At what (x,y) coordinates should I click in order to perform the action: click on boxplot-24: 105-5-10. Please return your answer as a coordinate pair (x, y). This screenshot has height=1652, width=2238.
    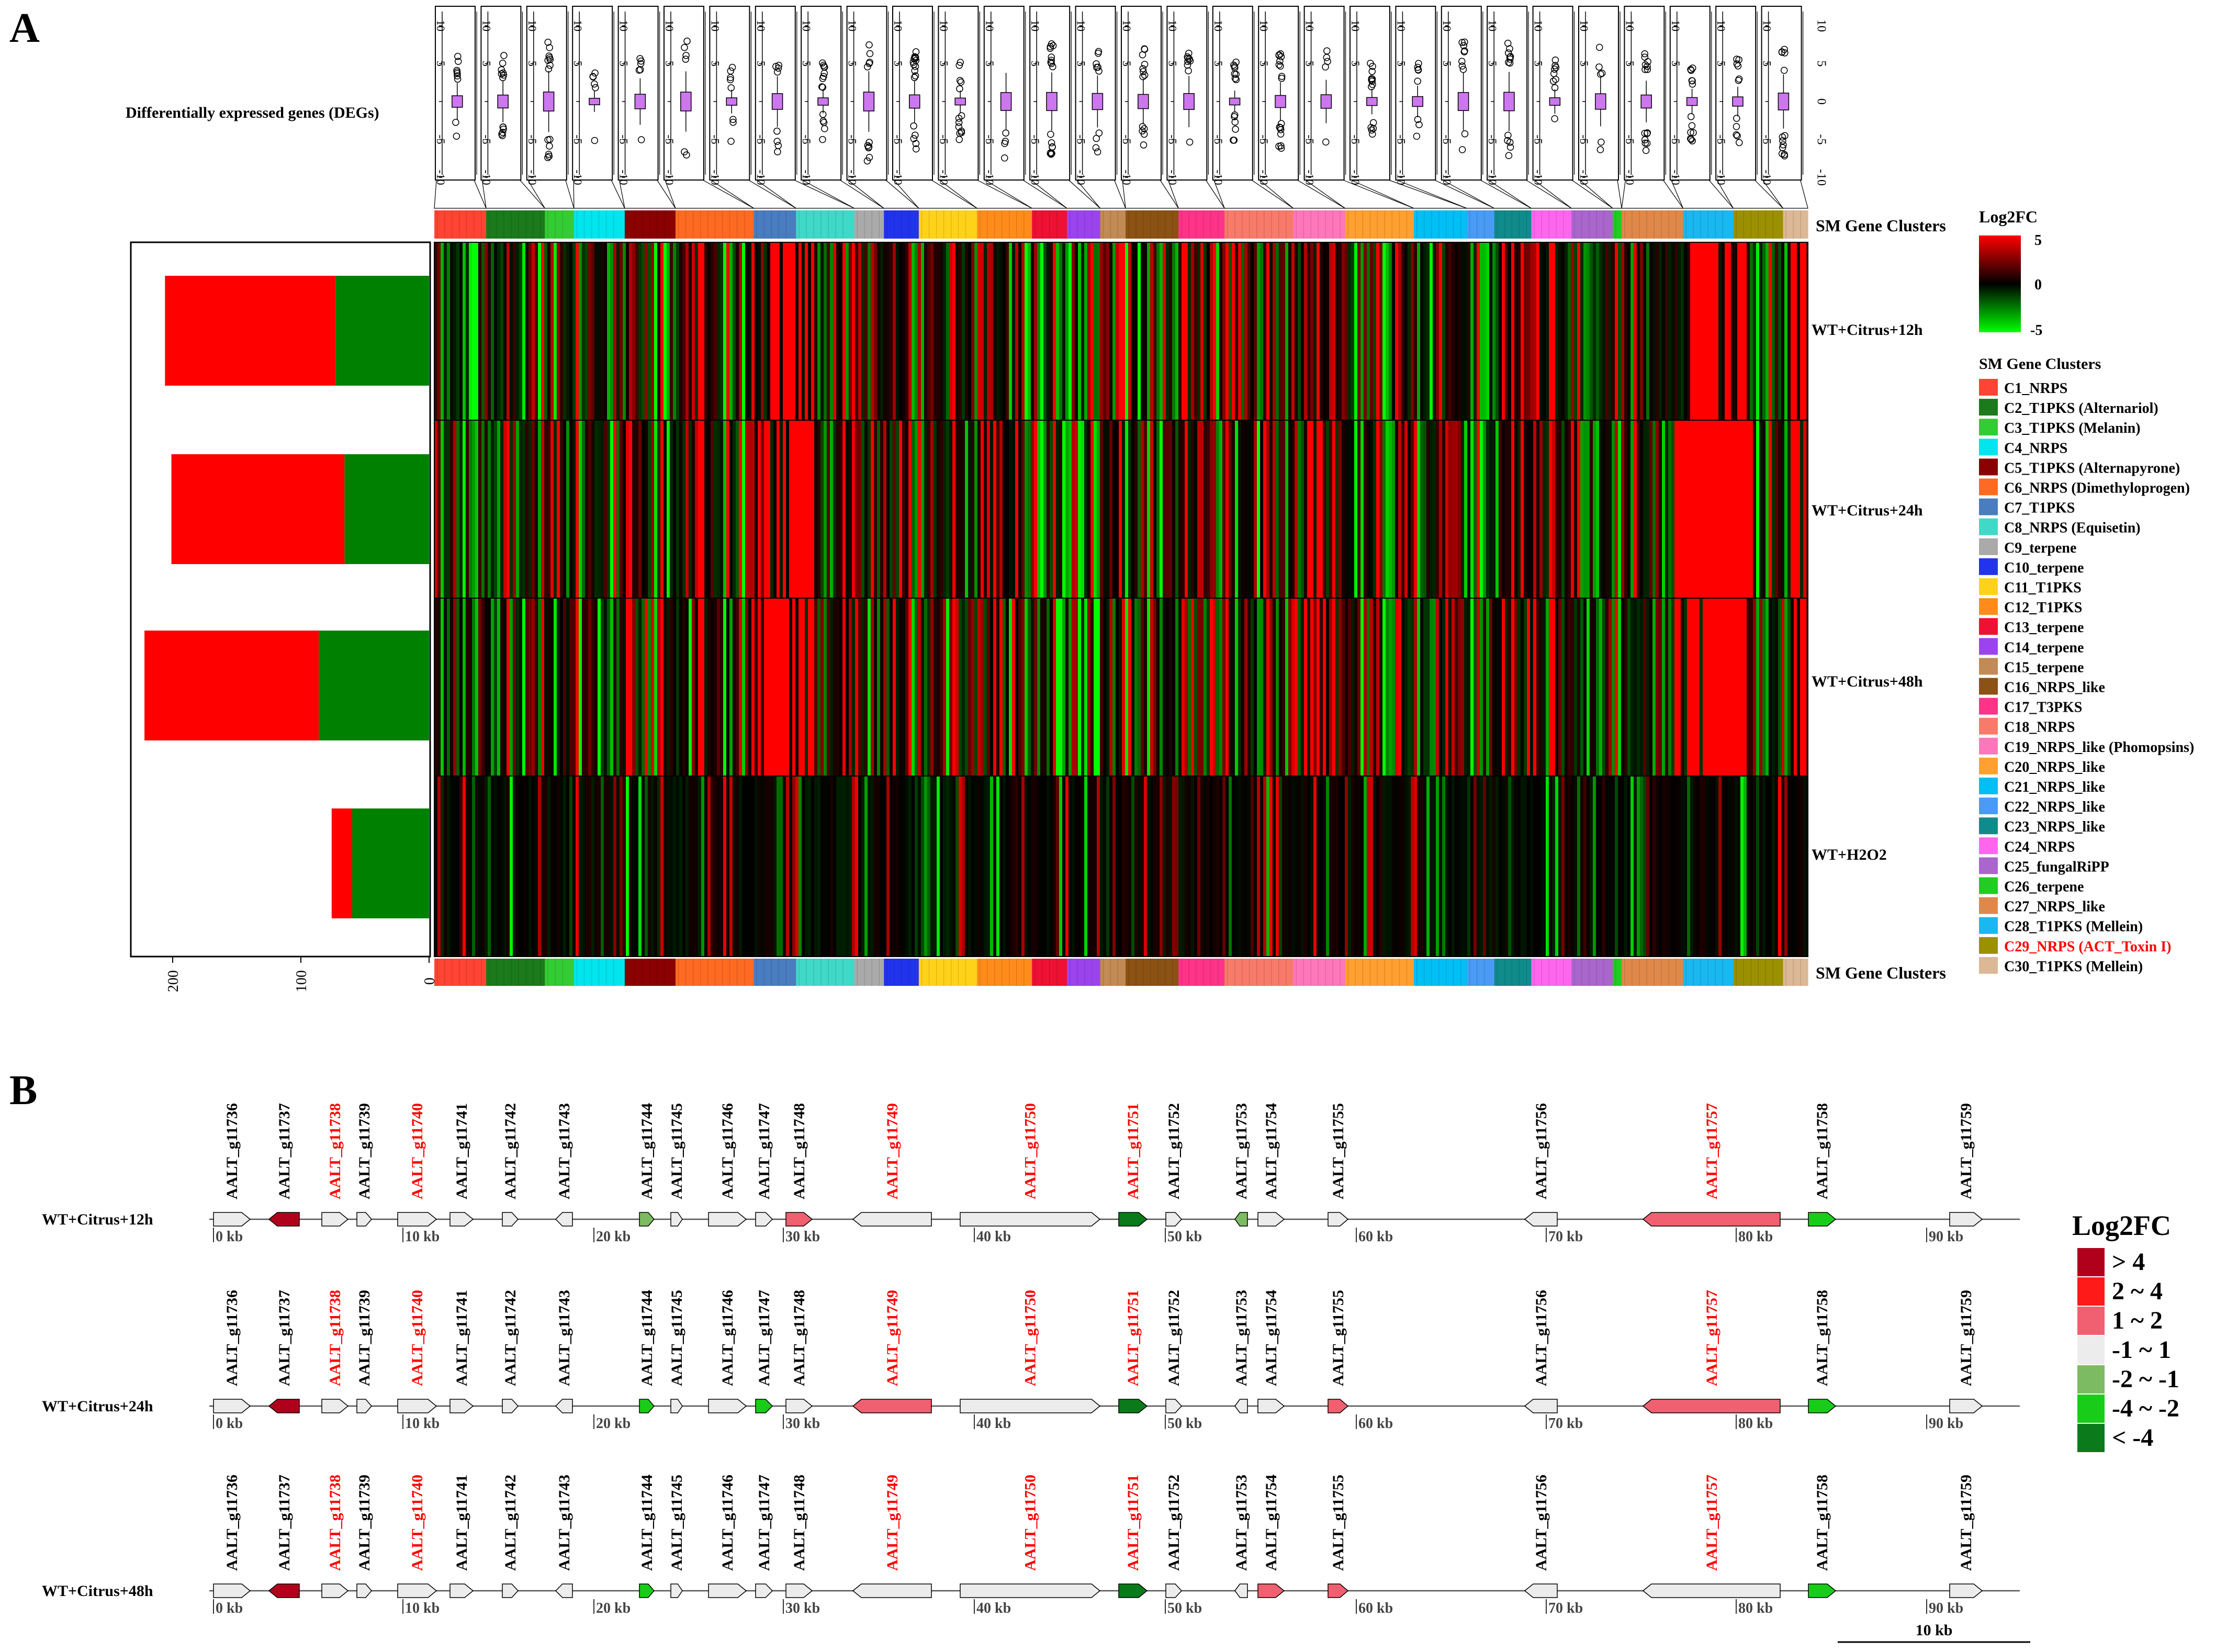
    Looking at the image, I should click on (1507, 95).